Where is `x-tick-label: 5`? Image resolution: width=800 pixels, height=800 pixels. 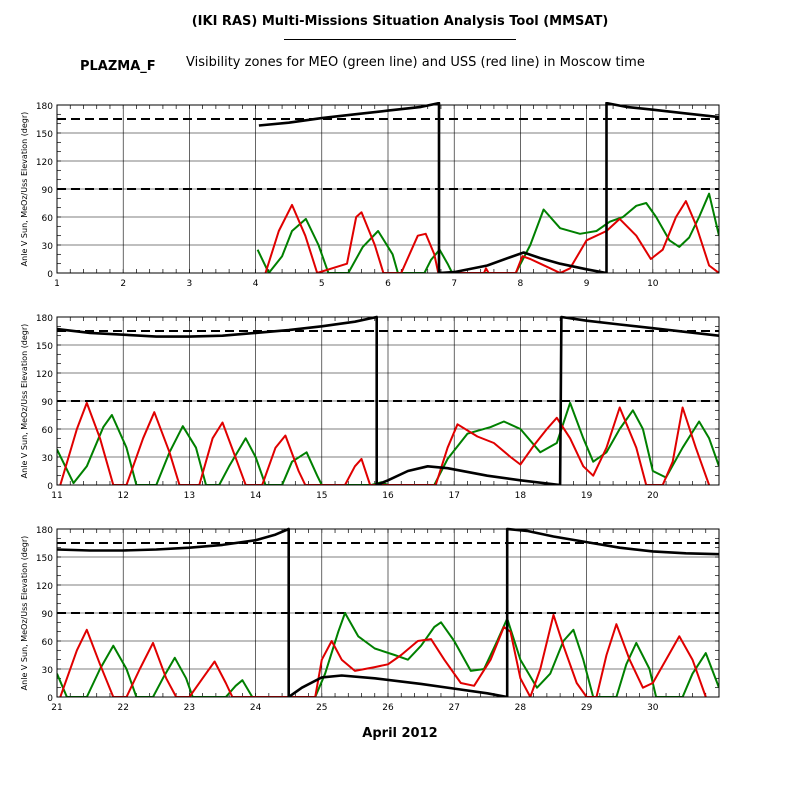
x-tick-label: 5 is located at coordinates (322, 284).